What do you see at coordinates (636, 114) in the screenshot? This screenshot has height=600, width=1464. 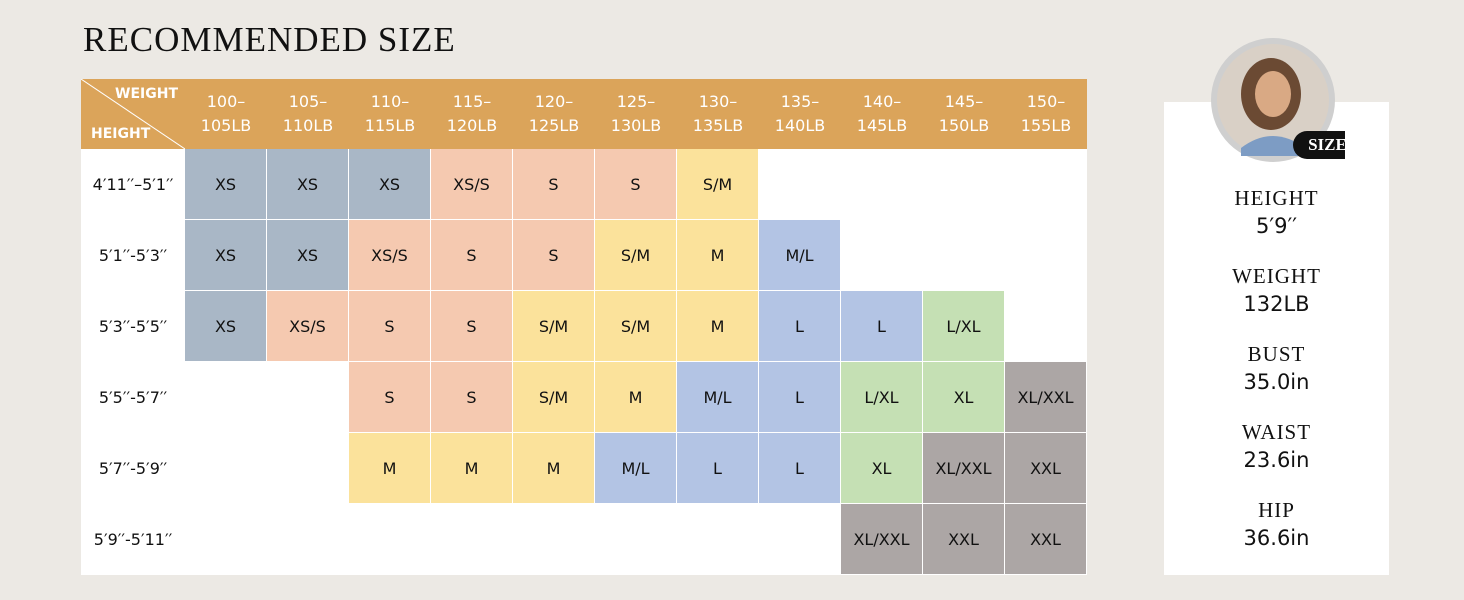 I see `column-header: 125– 130LB` at bounding box center [636, 114].